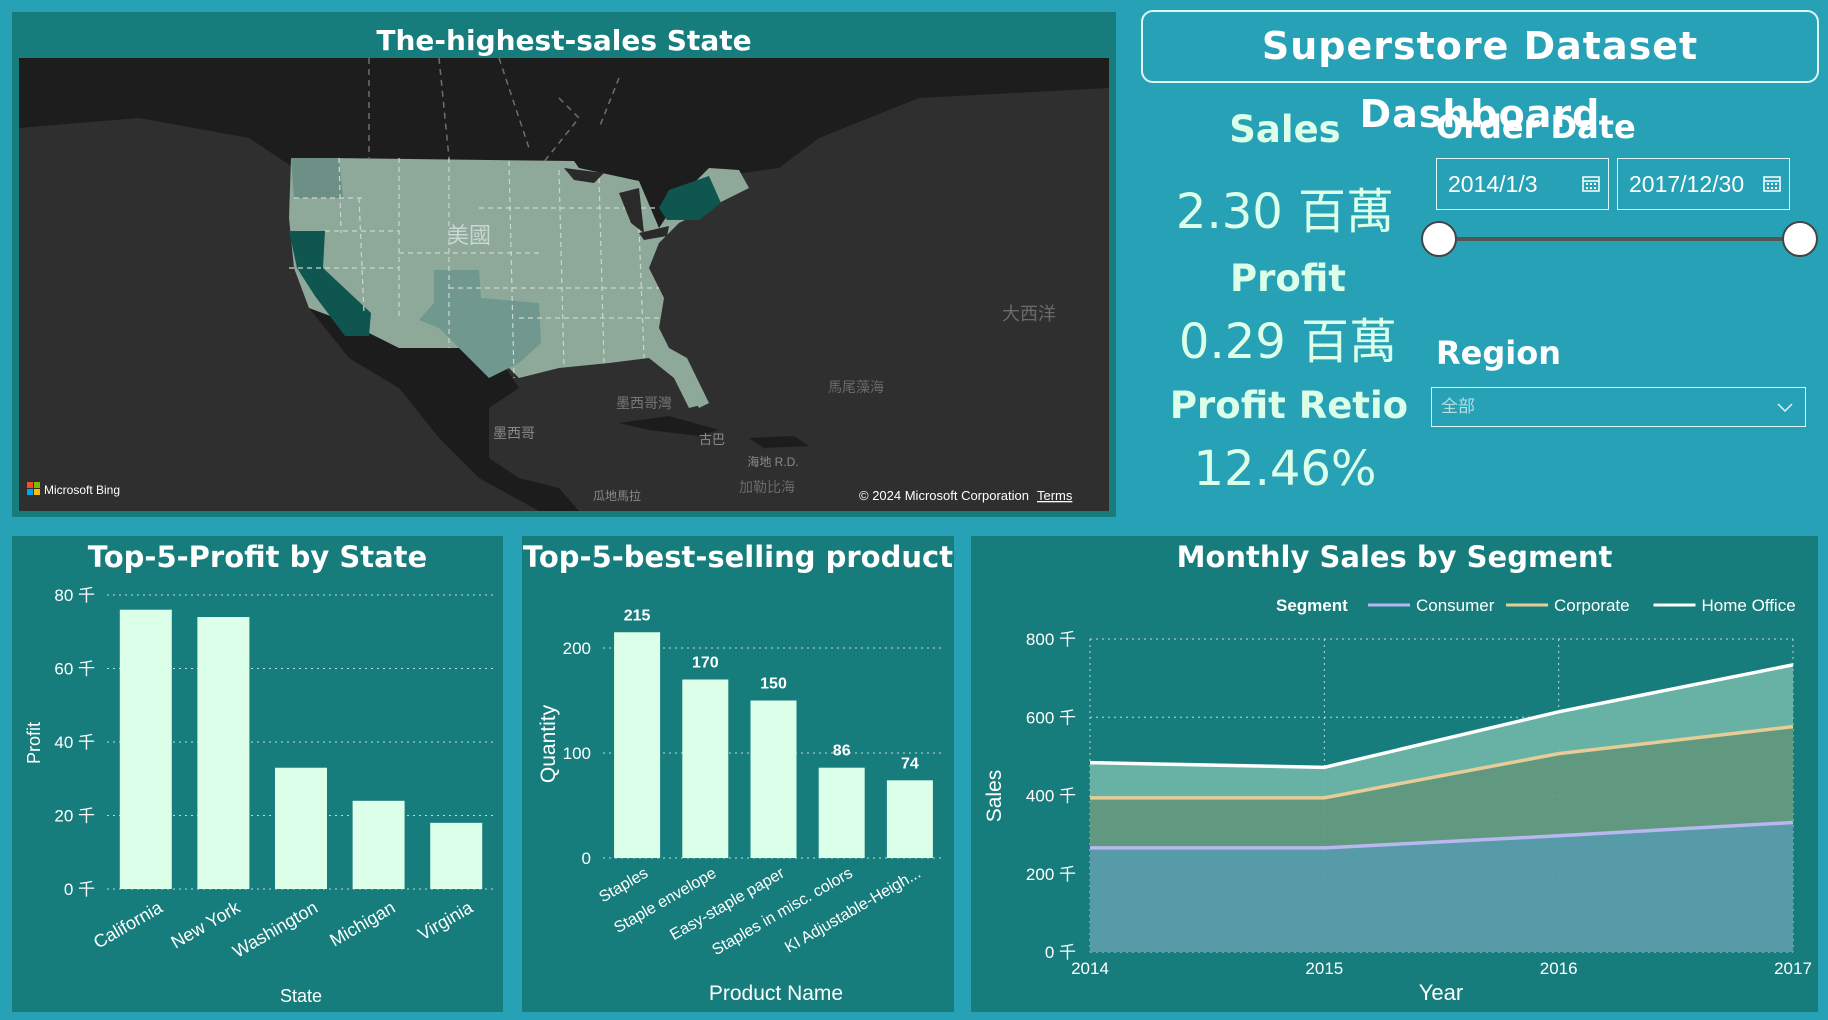 The image size is (1828, 1020). Describe the element at coordinates (1285, 469) in the screenshot. I see `profit-ratio-value: 12.46%` at that location.